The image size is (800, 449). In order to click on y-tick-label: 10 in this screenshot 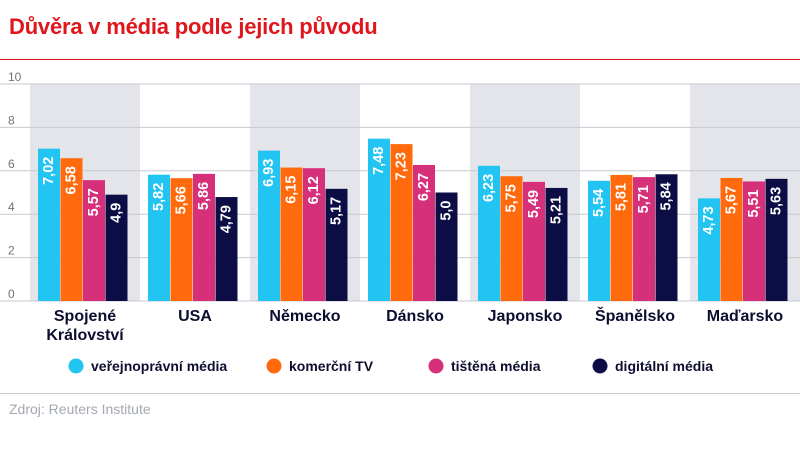, I will do `click(15, 77)`.